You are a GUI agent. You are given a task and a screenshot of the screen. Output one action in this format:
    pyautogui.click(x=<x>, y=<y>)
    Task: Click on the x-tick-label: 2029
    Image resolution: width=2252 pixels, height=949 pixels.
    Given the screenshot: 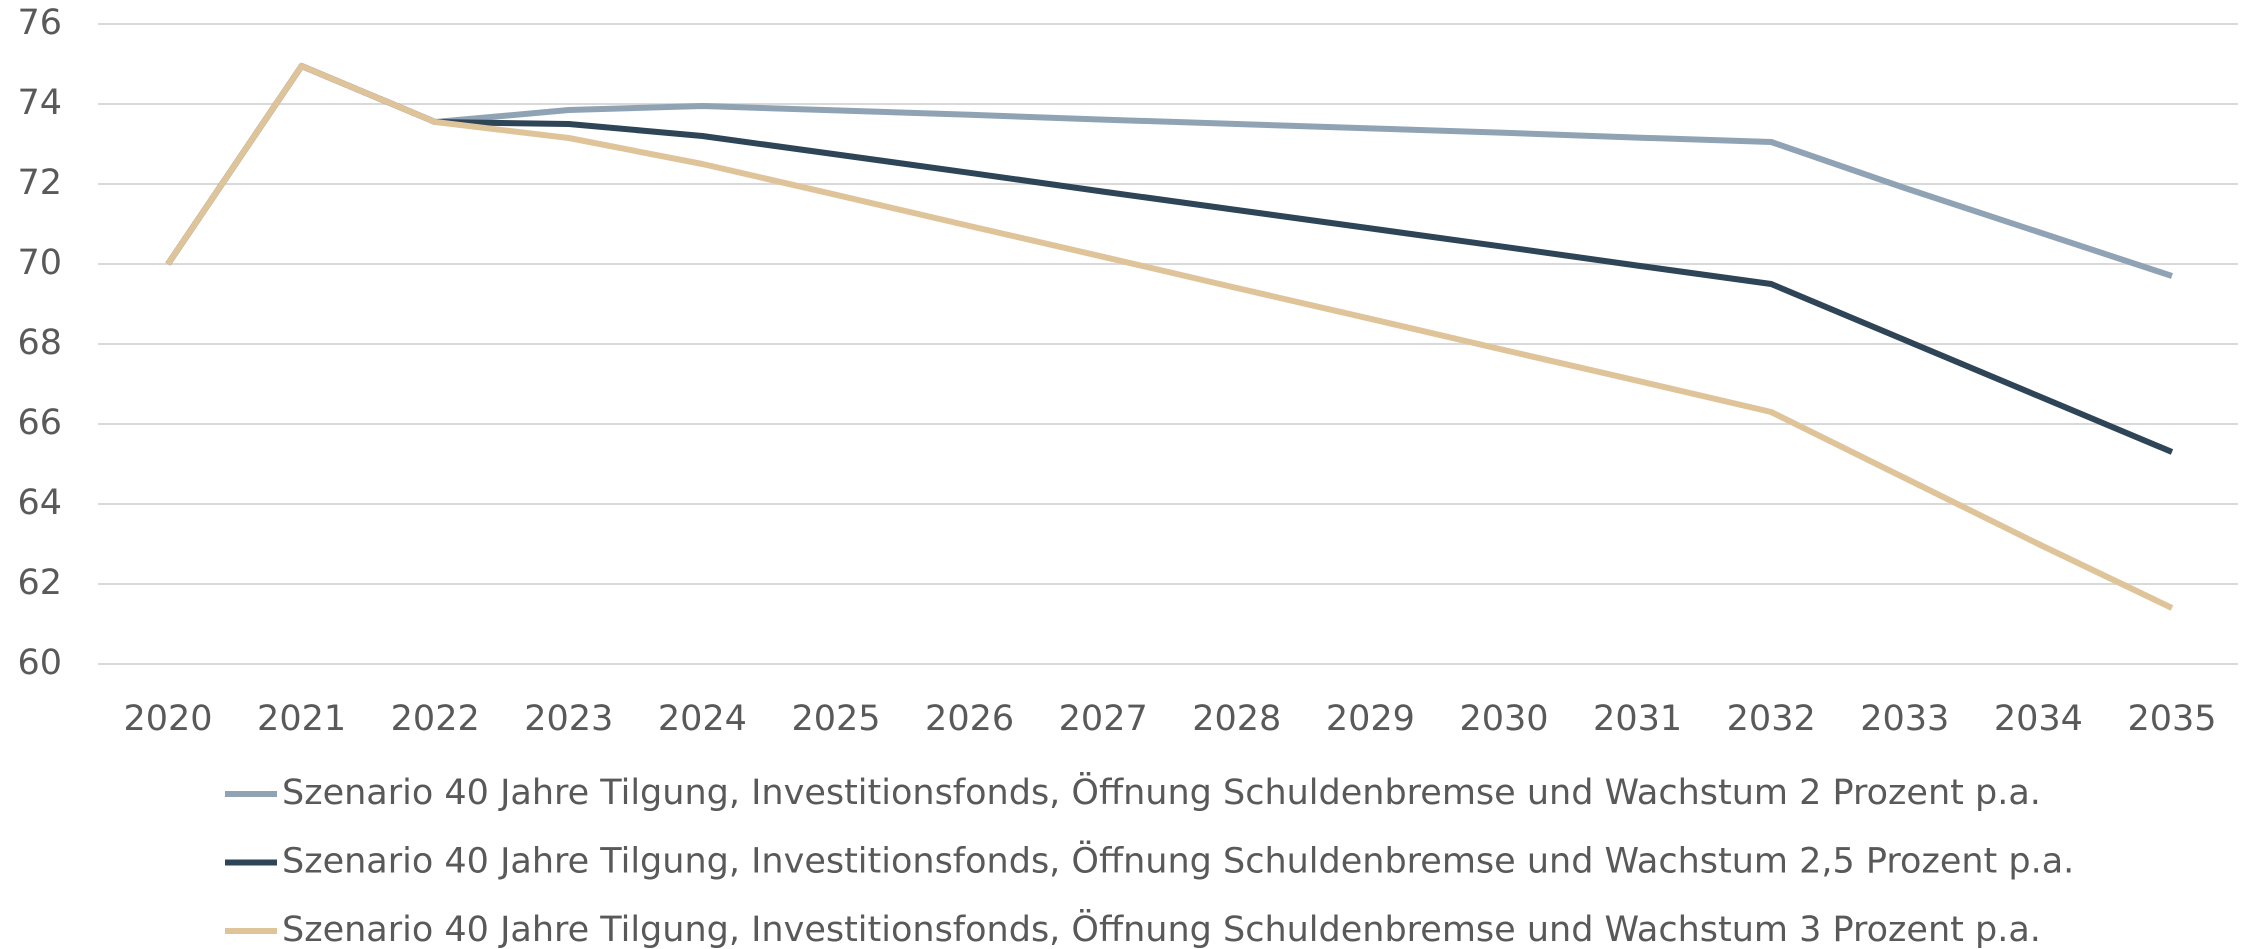 What is the action you would take?
    pyautogui.click(x=1370, y=719)
    